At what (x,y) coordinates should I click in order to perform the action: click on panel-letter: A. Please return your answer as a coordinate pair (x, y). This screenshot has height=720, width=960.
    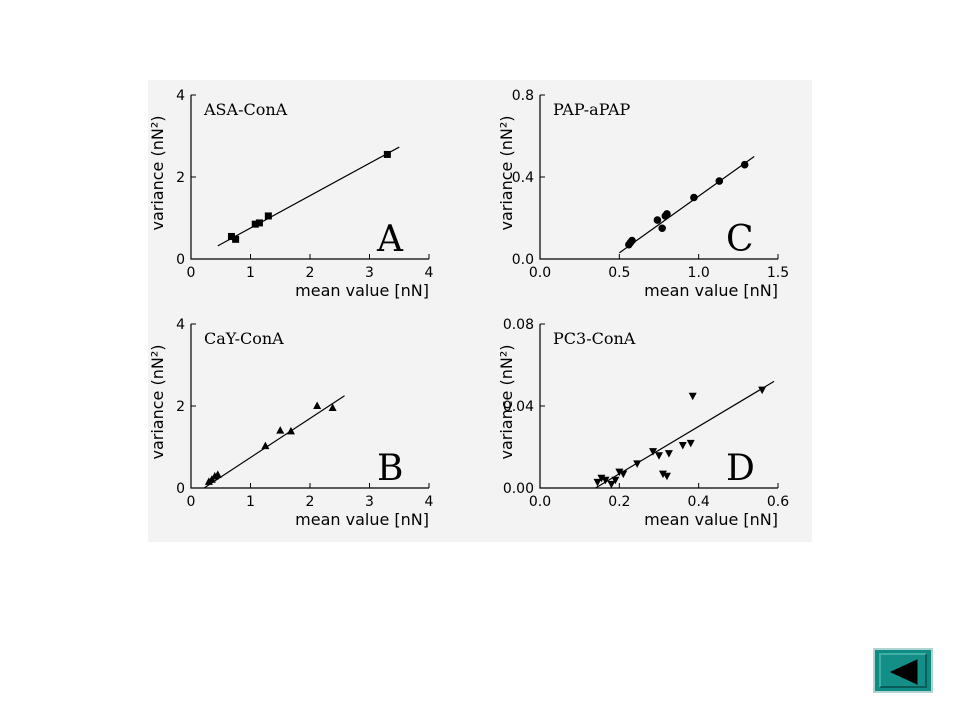
    Looking at the image, I should click on (390, 239).